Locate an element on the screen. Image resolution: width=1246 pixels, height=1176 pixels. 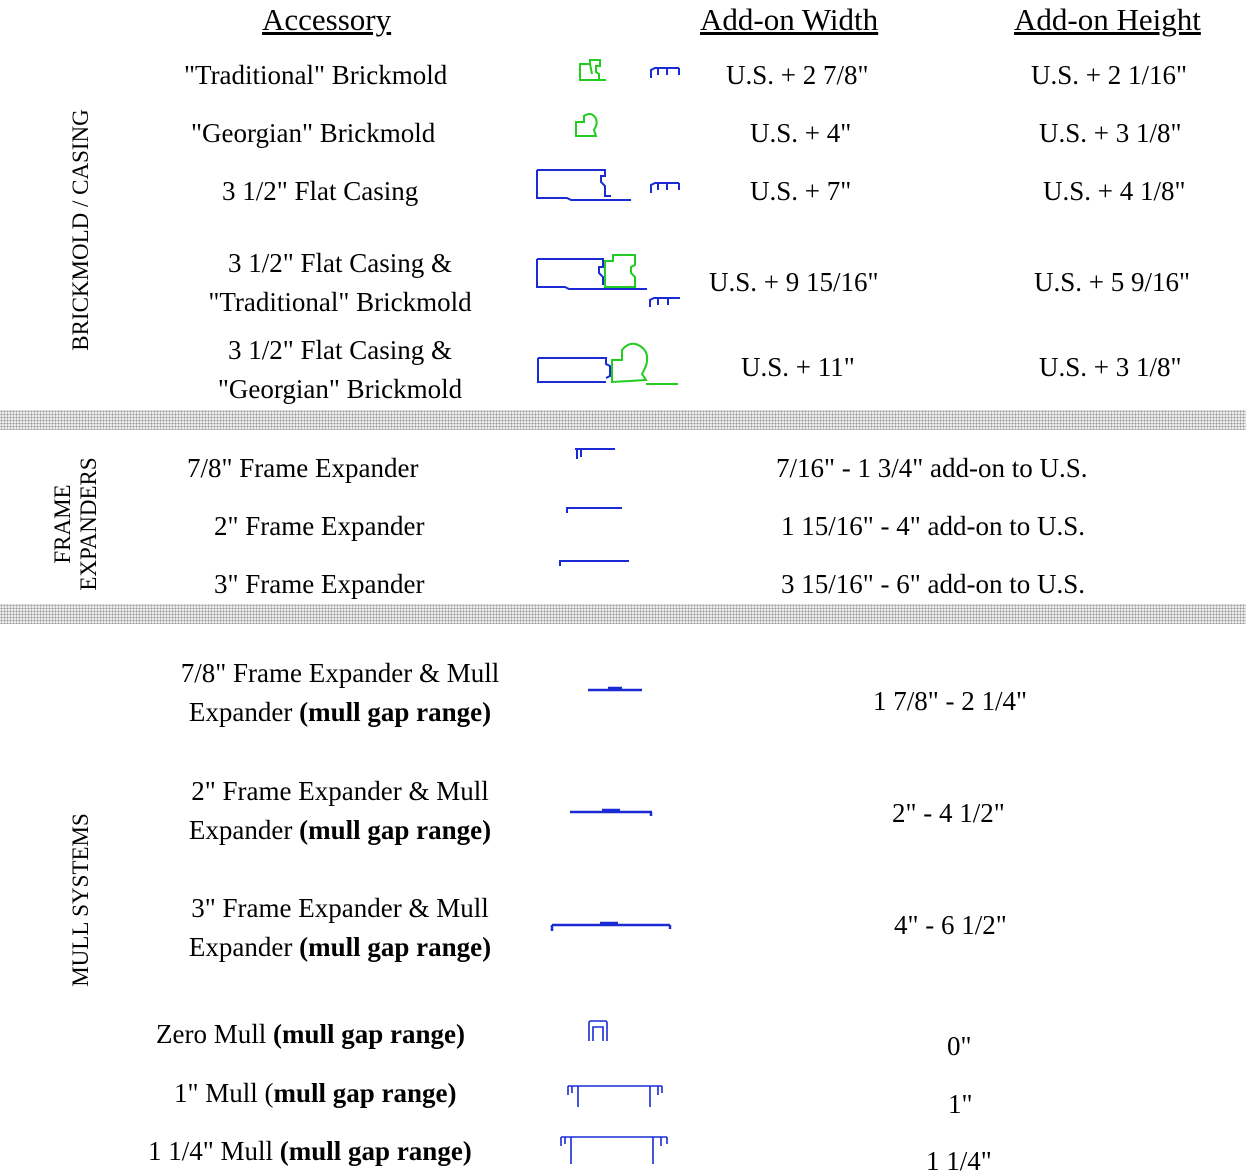
accessory-label: 1" Mull ( is located at coordinates (224, 1093).